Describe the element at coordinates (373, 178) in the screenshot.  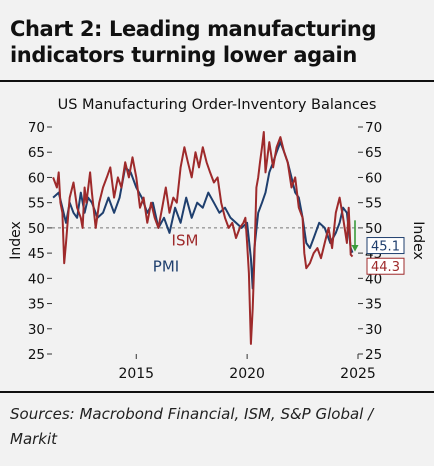
I see `y-tick-label-right: 60` at that location.